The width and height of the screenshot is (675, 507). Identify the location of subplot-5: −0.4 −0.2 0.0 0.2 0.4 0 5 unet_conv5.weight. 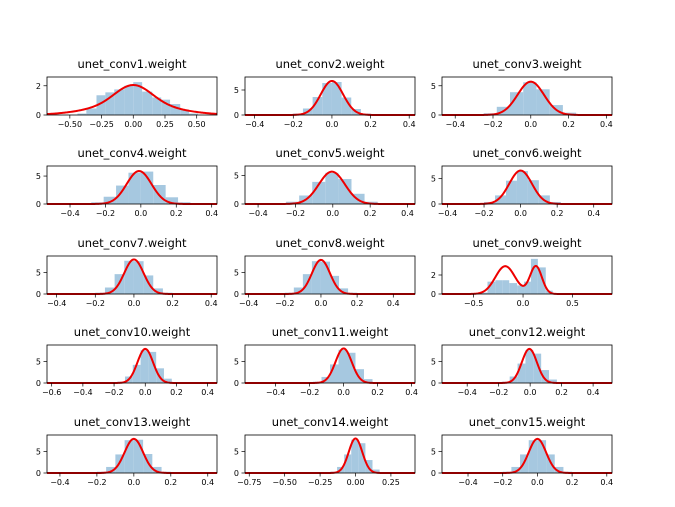
(325, 182).